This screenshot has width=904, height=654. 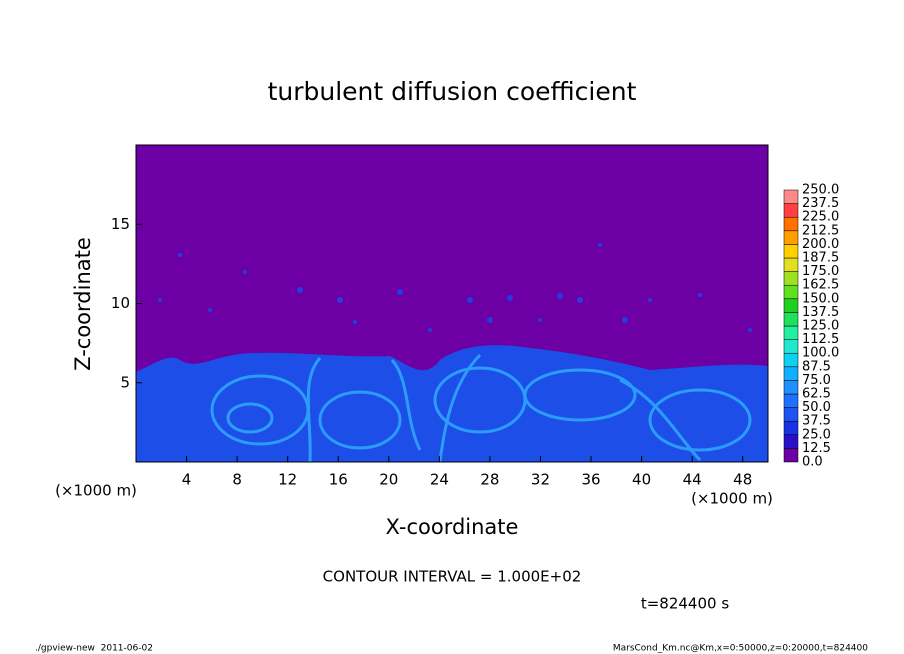 I want to click on colorbar-label: 162.5, so click(x=820, y=285).